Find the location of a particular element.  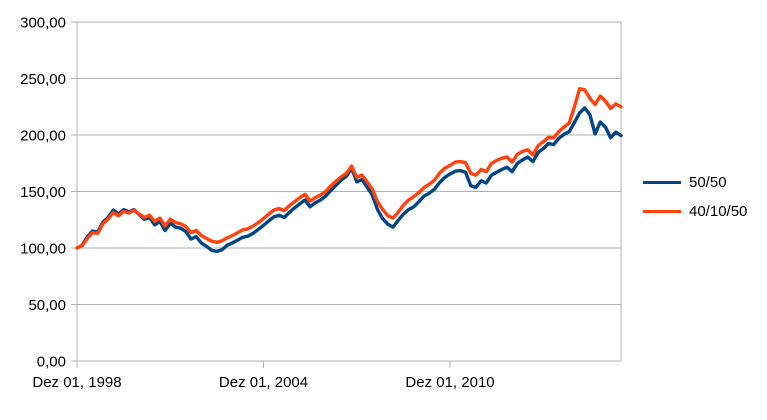

legend-item: 50/50 is located at coordinates (695, 182).